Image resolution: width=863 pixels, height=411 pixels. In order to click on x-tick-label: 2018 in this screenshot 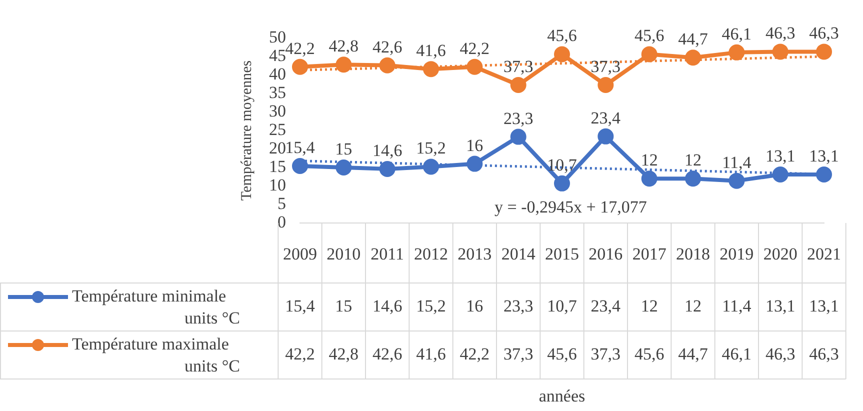, I will do `click(693, 254)`.